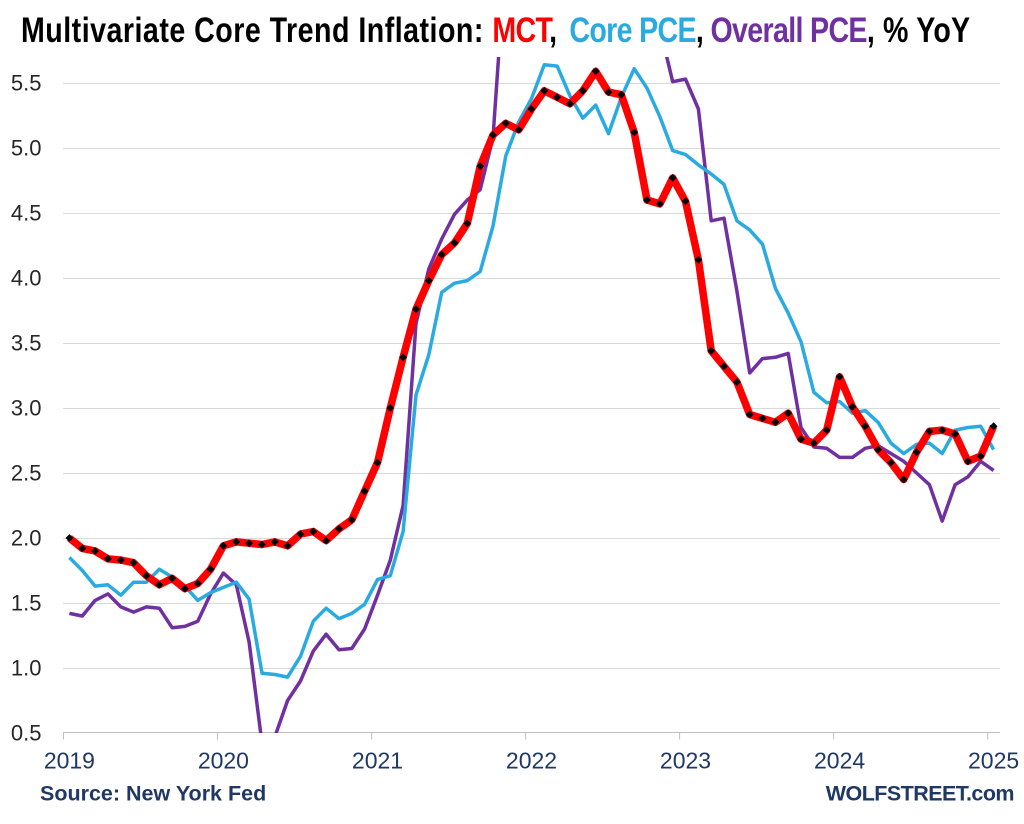  Describe the element at coordinates (839, 761) in the screenshot. I see `svg-text: 2024` at that location.